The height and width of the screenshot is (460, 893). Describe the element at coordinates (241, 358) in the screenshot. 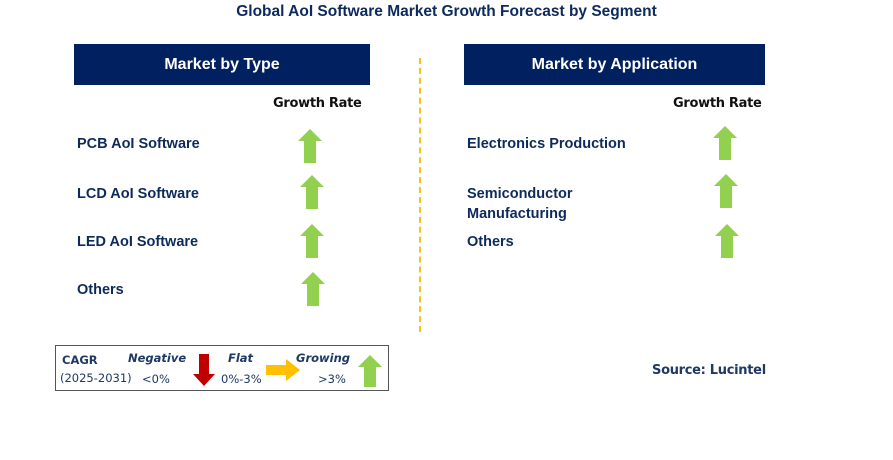

I see `legend-flat-label: Flat` at that location.